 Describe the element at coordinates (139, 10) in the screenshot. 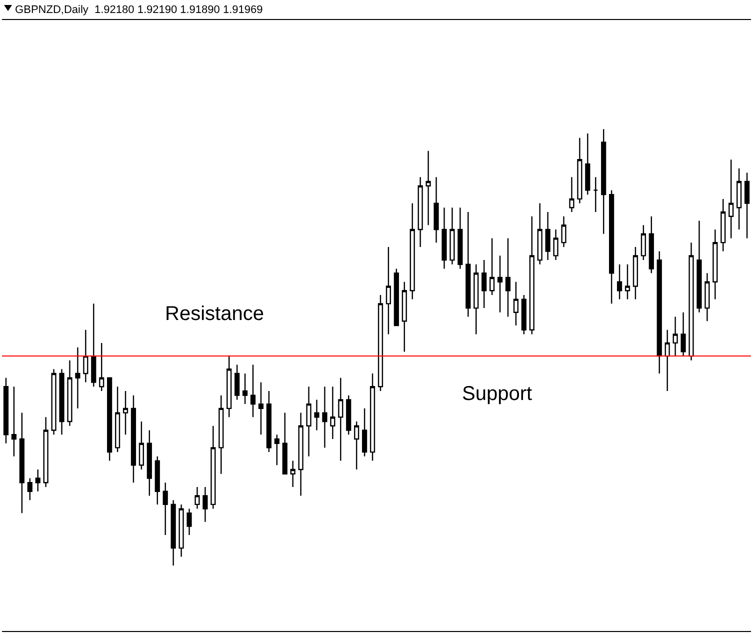

I see `chart-title: GBPNZD,Daily 1.92180 1.92190 1.91890 1.91969` at that location.